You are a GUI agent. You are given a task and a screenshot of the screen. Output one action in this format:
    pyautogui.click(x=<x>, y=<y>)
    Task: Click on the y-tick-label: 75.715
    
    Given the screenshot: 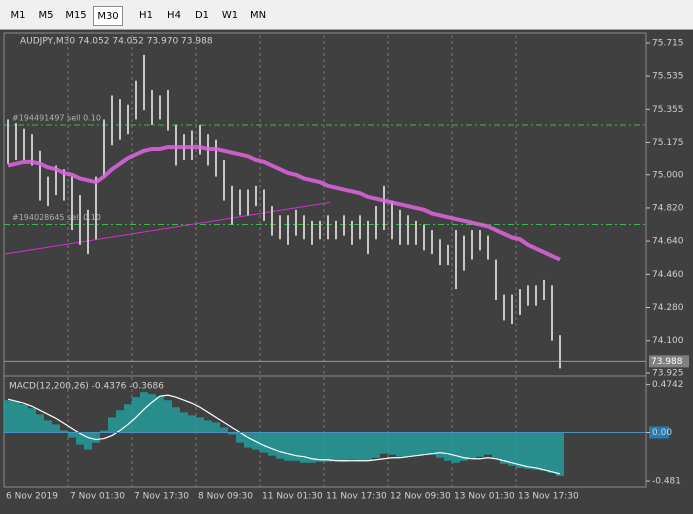 What is the action you would take?
    pyautogui.click(x=668, y=43)
    